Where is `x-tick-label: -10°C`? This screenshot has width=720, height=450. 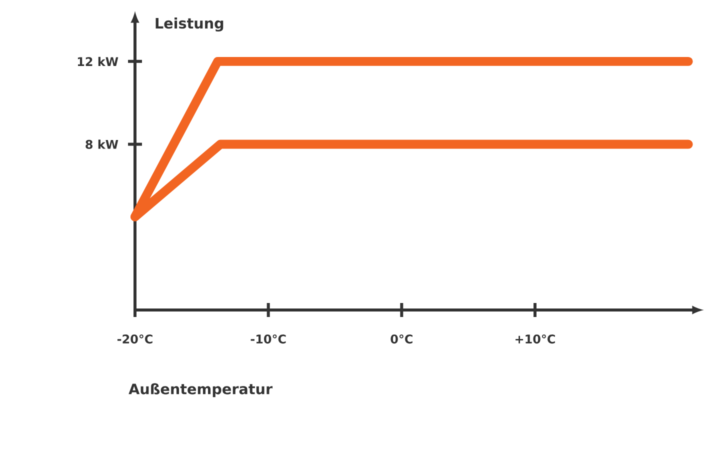 x-tick-label: -10°C is located at coordinates (268, 339).